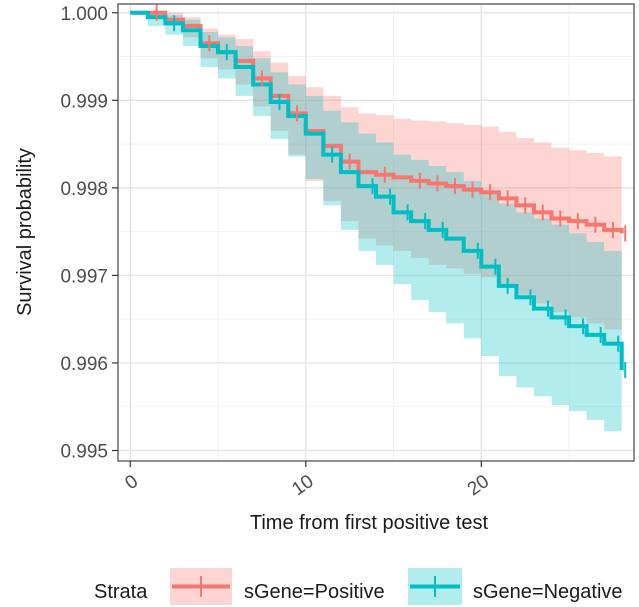  I want to click on legend-key-negative, so click(435, 586).